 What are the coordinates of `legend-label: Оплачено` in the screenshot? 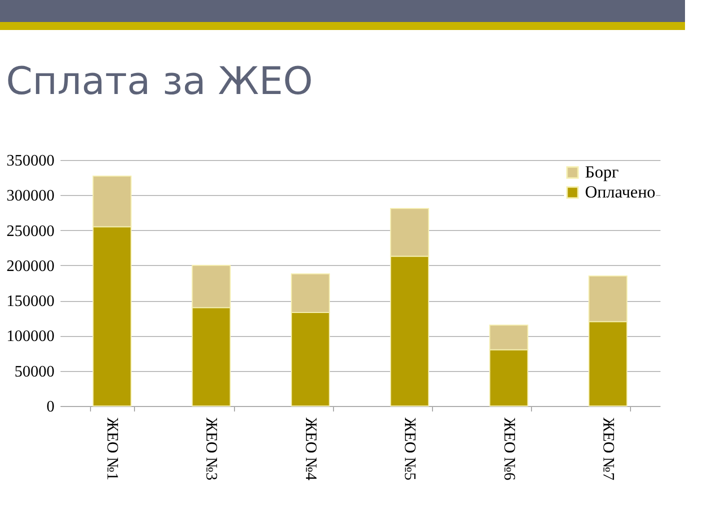 It's located at (620, 192).